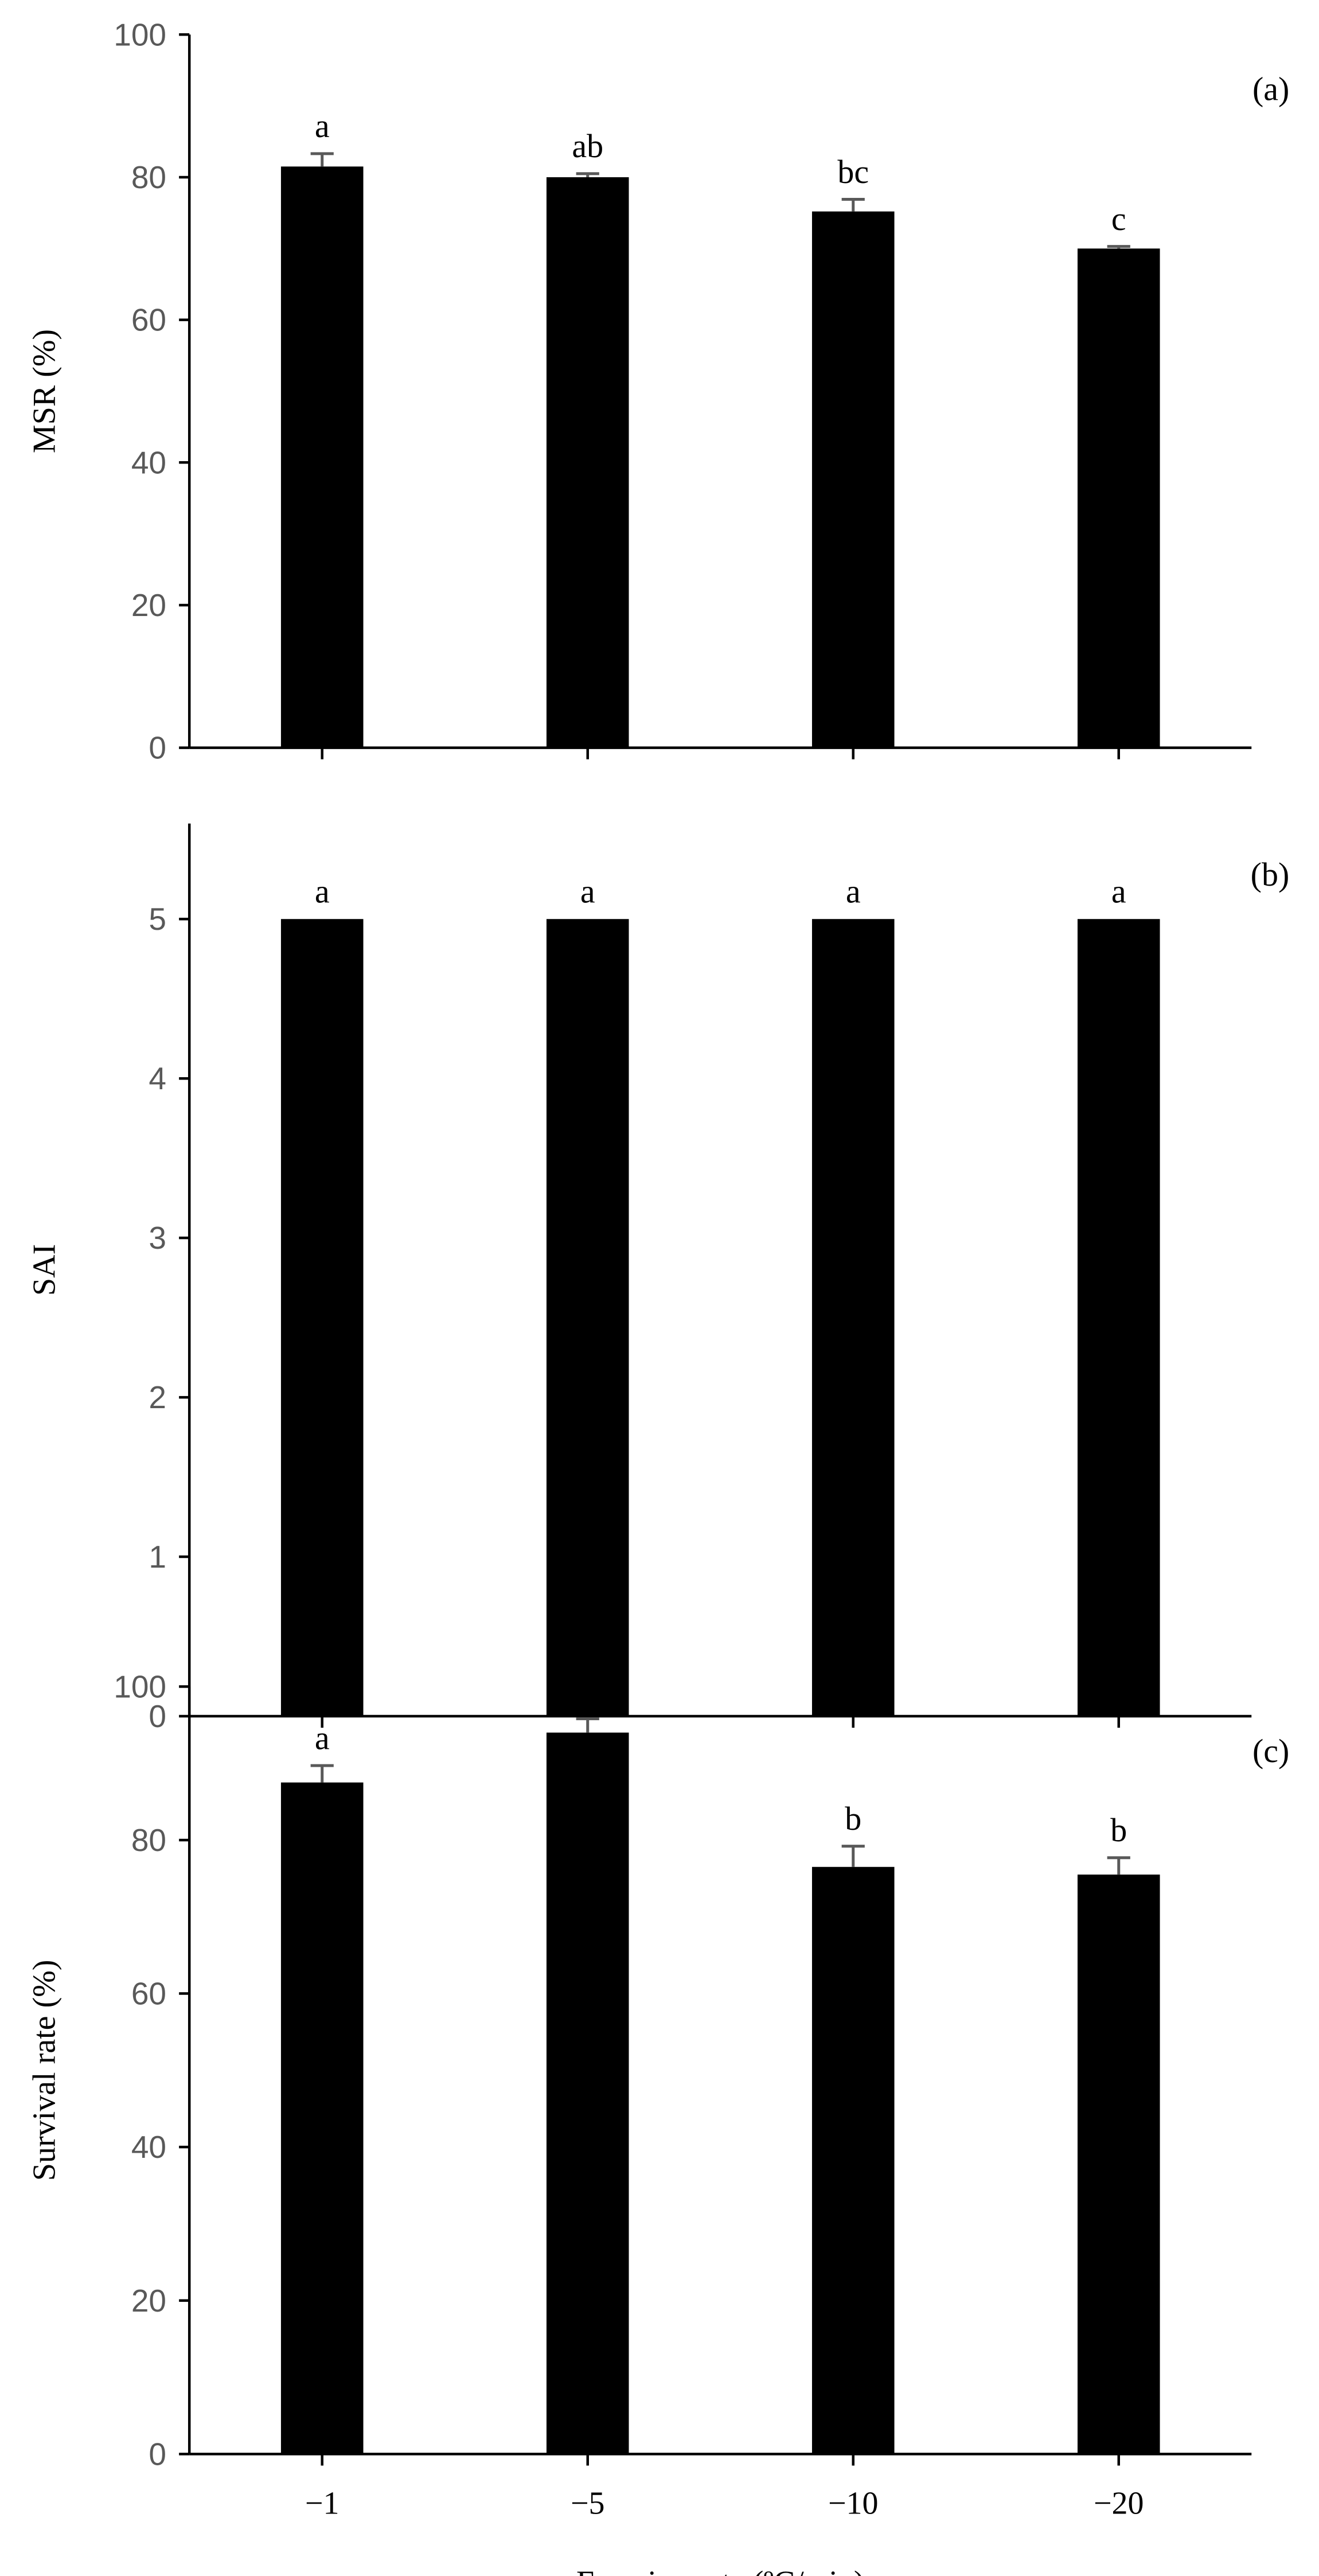  What do you see at coordinates (322, 2504) in the screenshot?
I see `x-tick-label: −1` at bounding box center [322, 2504].